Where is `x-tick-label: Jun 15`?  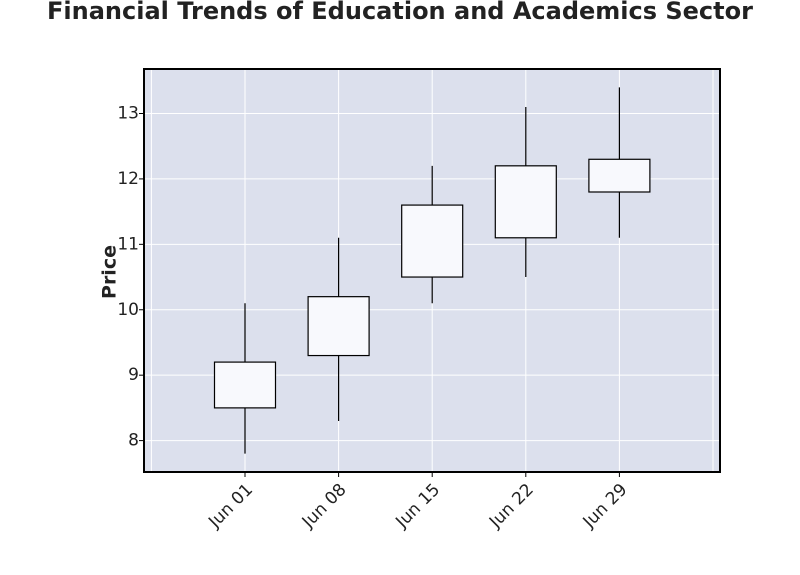
x-tick-label: Jun 15 is located at coordinates (417, 506).